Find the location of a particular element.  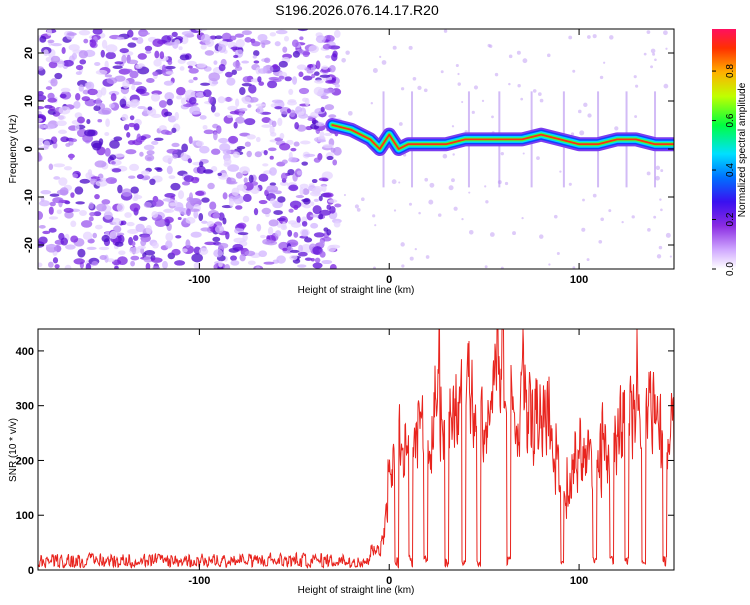

spec-xtick-label: 0 is located at coordinates (389, 280).